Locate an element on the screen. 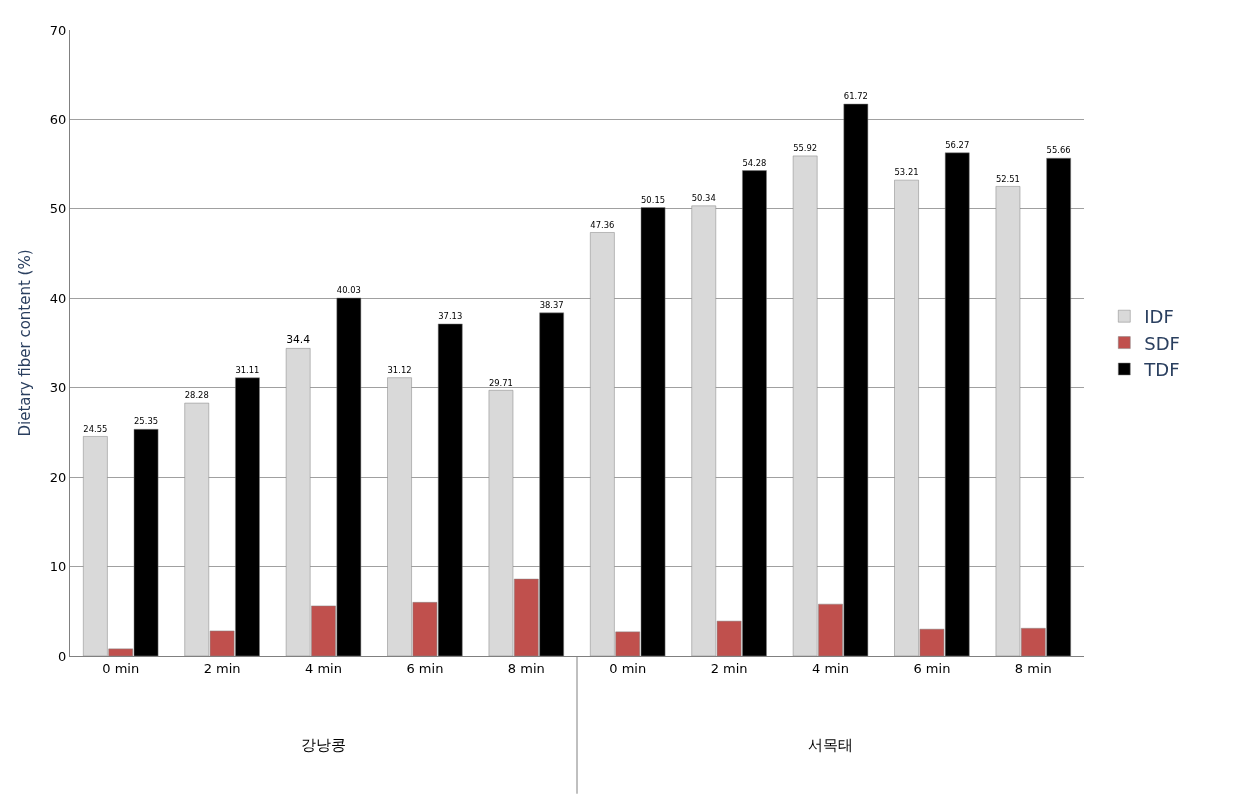  data-label: 29.71 is located at coordinates (500, 382).